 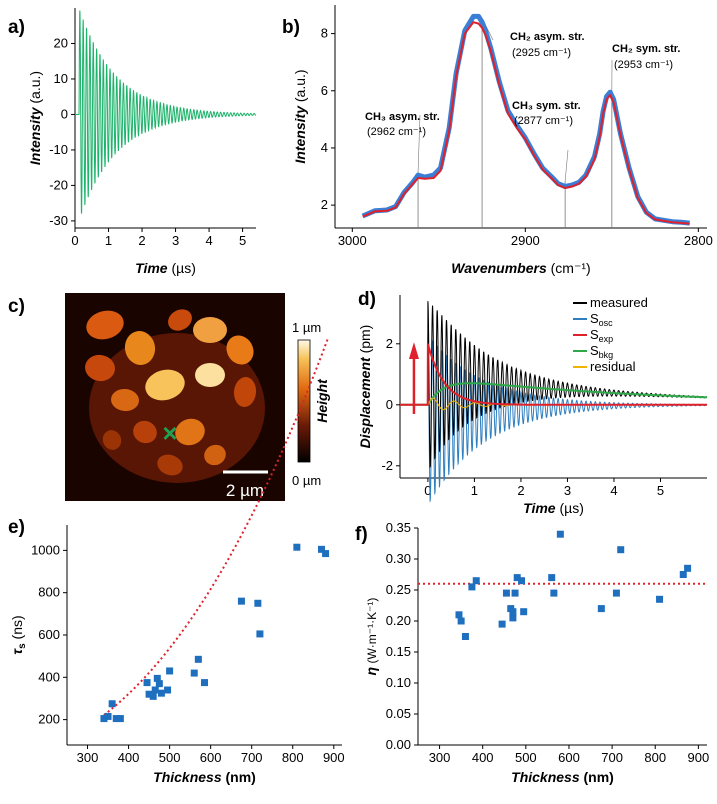 I want to click on scalebar-label: 2 µm, so click(x=245, y=490).